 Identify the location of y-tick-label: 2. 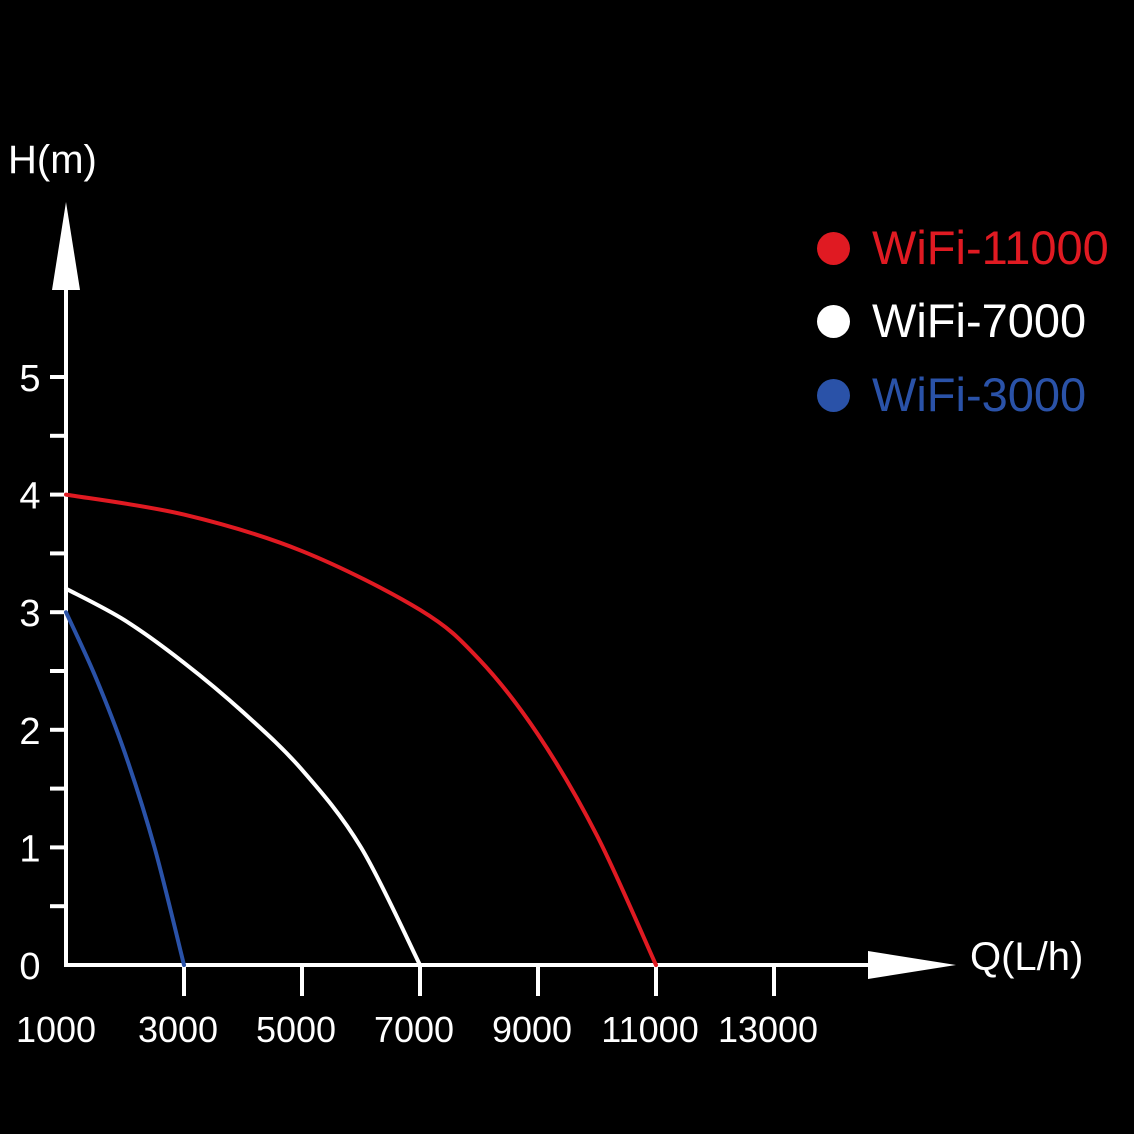
(29, 732).